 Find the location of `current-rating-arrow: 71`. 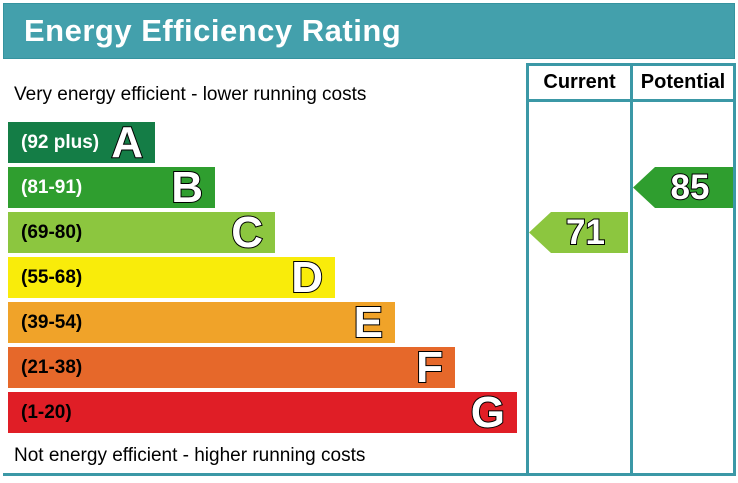

current-rating-arrow: 71 is located at coordinates (578, 232).